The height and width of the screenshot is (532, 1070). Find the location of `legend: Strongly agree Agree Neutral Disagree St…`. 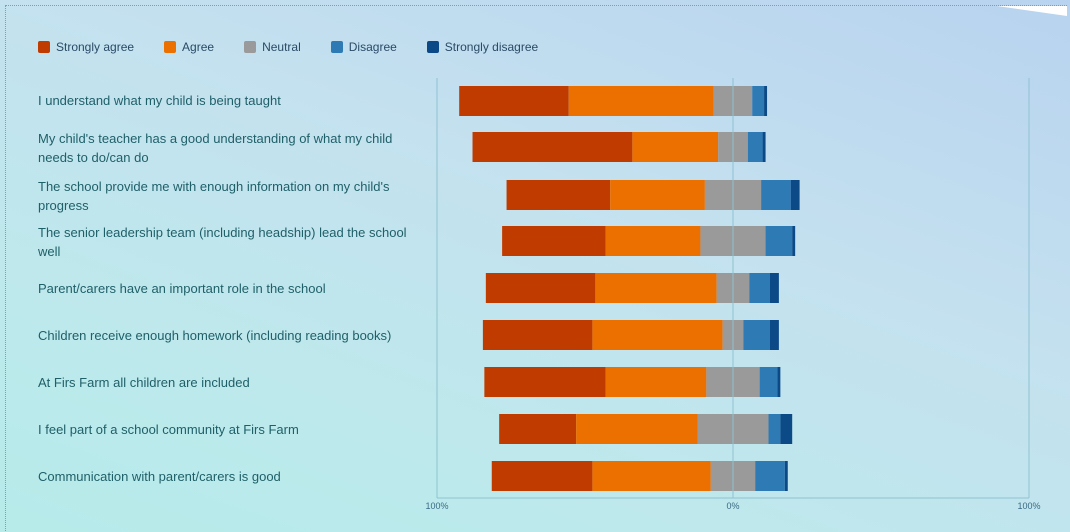

legend: Strongly agree Agree Neutral Disagree St… is located at coordinates (303, 47).